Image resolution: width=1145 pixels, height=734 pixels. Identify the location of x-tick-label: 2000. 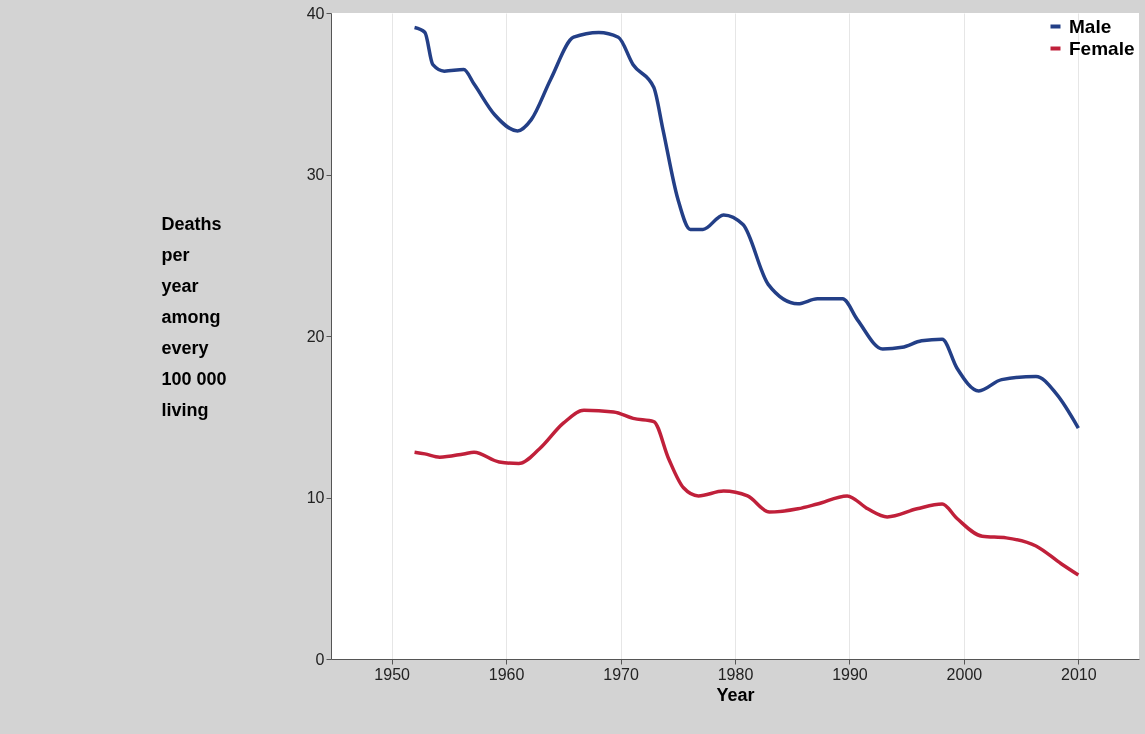
(964, 674).